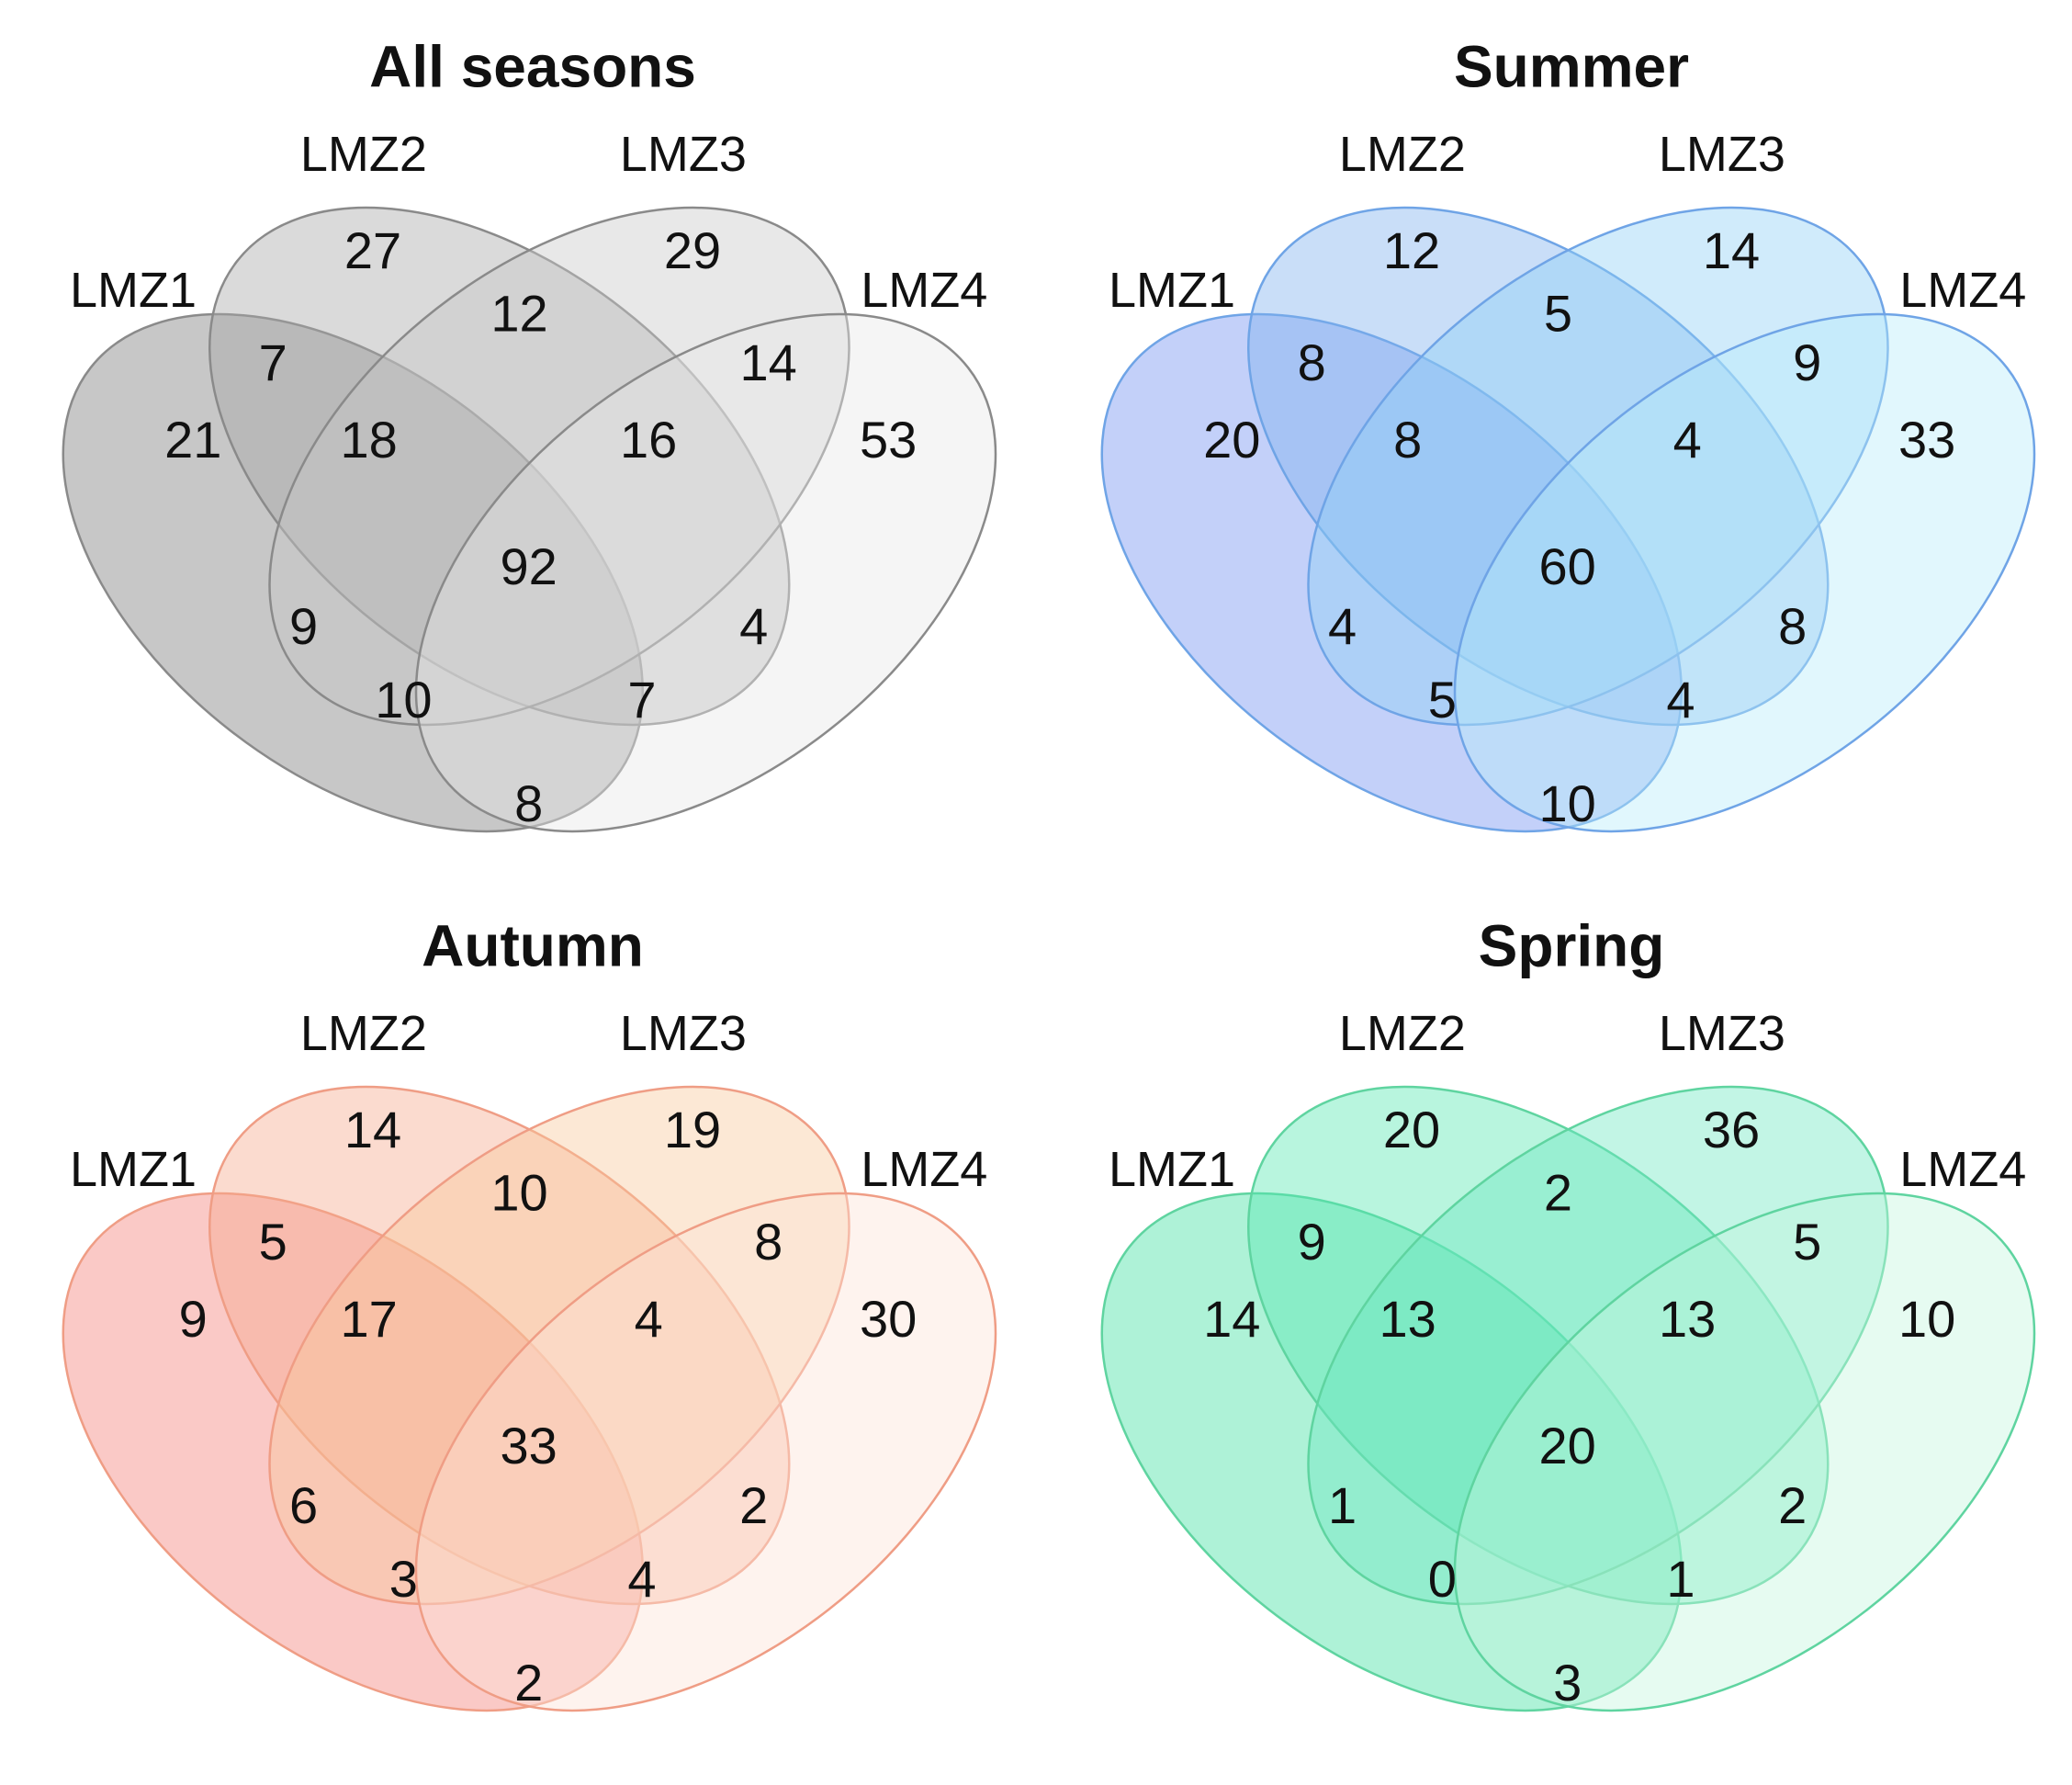  Describe the element at coordinates (1568, 1445) in the screenshot. I see `region-count-all: 20` at that location.